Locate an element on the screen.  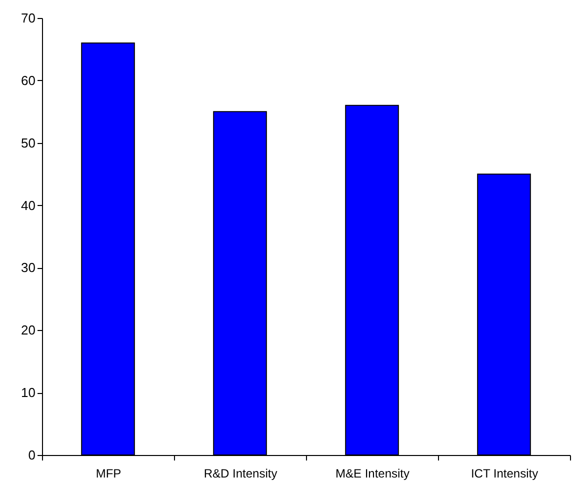
x-tick-label: ICT Intensity is located at coordinates (504, 473).